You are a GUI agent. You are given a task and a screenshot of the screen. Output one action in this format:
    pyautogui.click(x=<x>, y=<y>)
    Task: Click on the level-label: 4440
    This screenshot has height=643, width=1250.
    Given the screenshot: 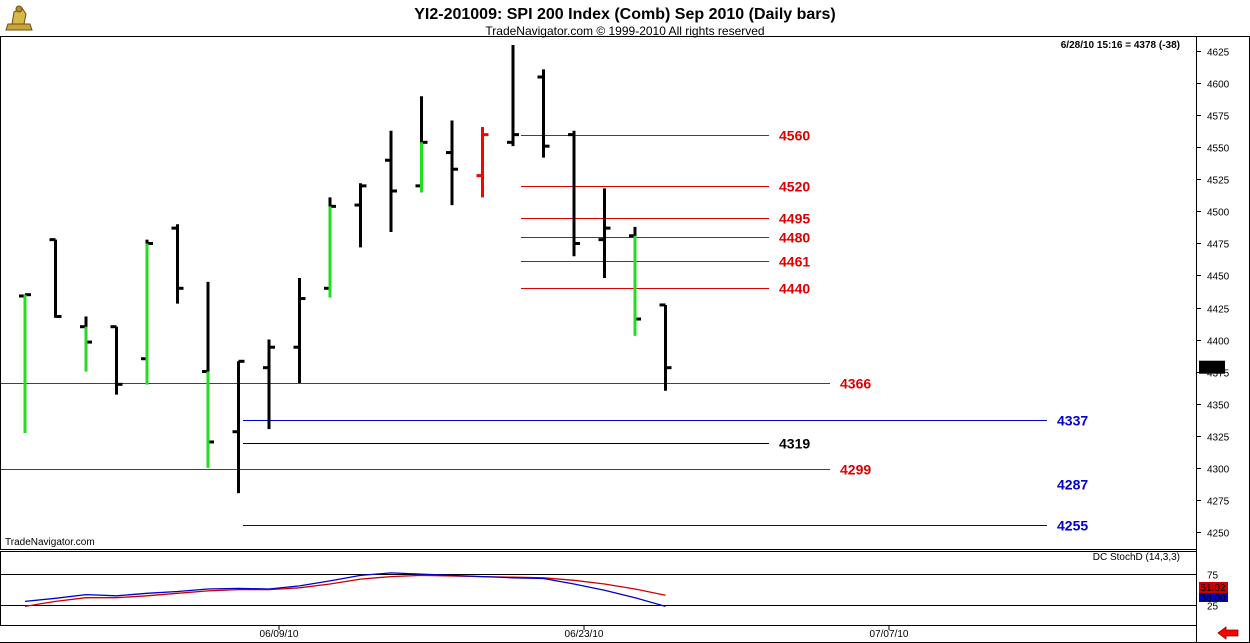 What is the action you would take?
    pyautogui.click(x=794, y=289)
    